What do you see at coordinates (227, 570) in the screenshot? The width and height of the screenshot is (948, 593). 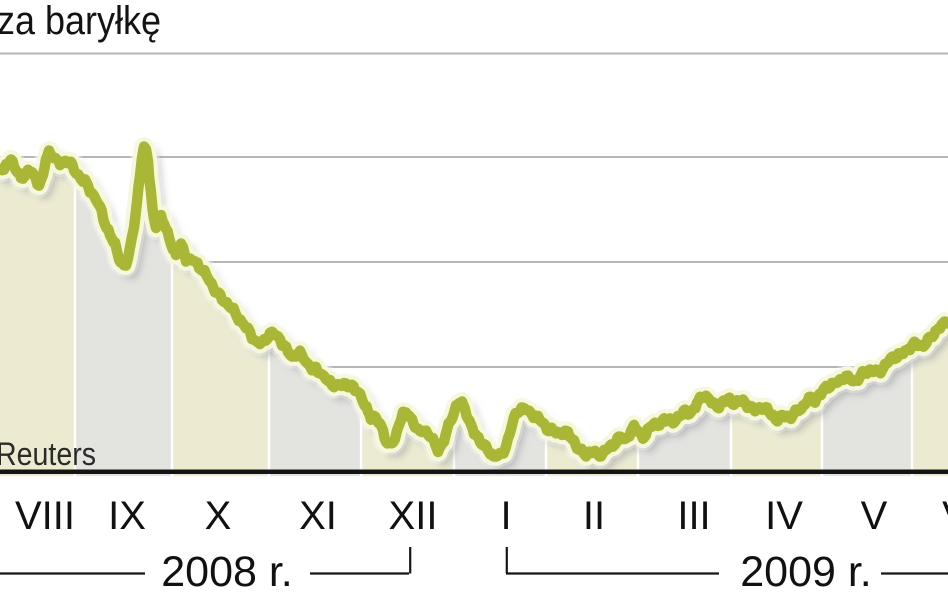 I see `svg-text: 2008 r.` at bounding box center [227, 570].